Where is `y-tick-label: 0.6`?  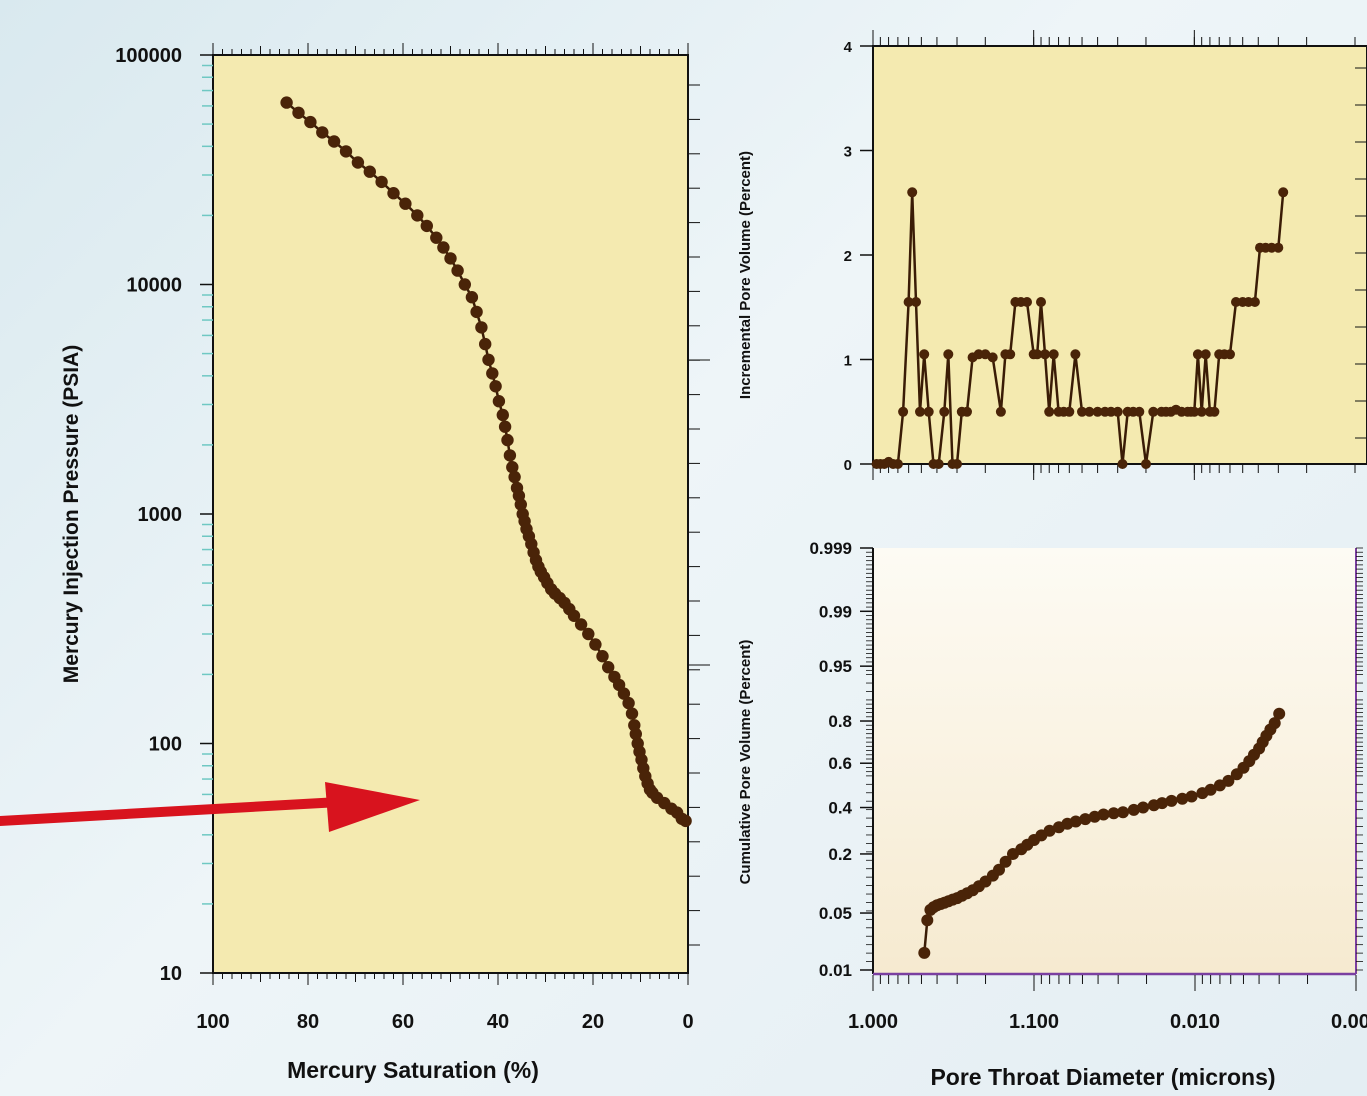 y-tick-label: 0.6 is located at coordinates (840, 763).